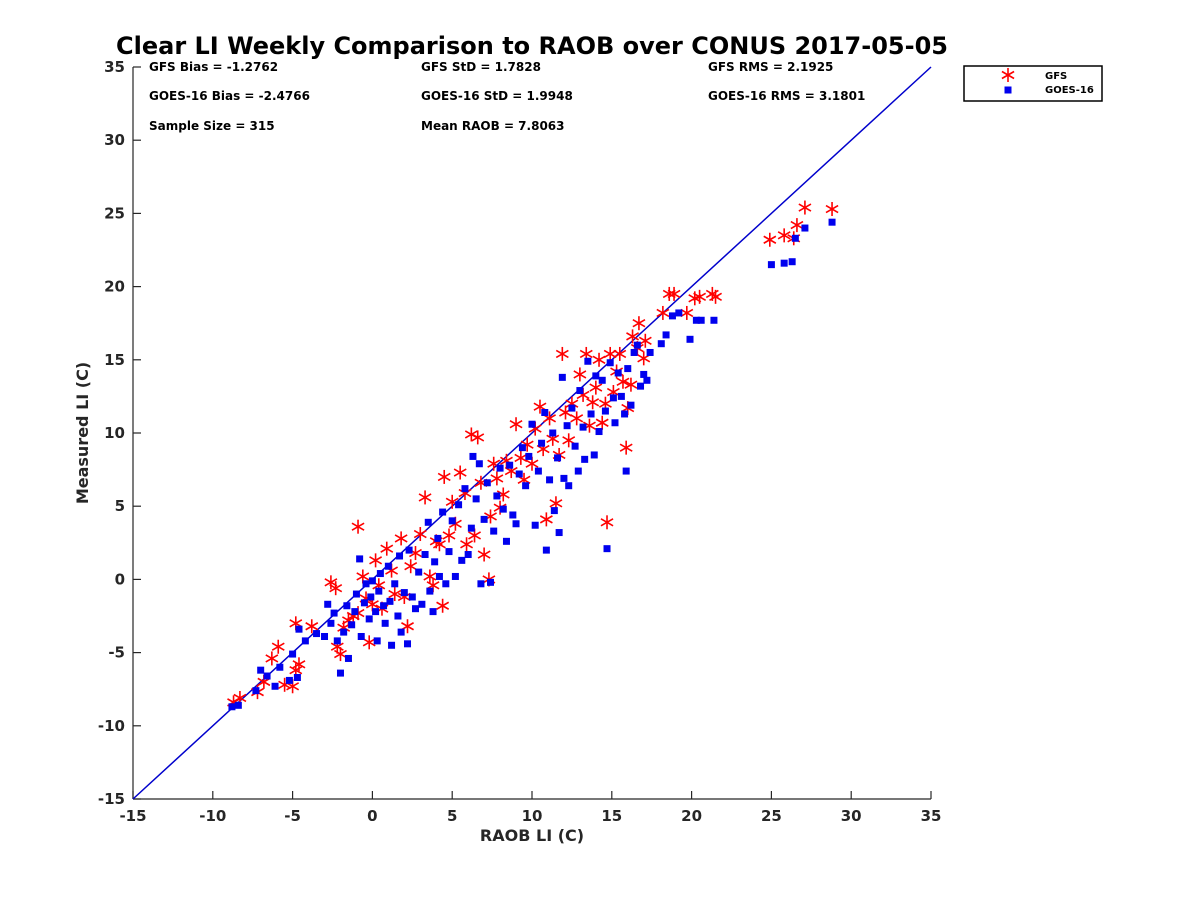 The height and width of the screenshot is (900, 1200). I want to click on y-tick-label: 25, so click(114, 213).